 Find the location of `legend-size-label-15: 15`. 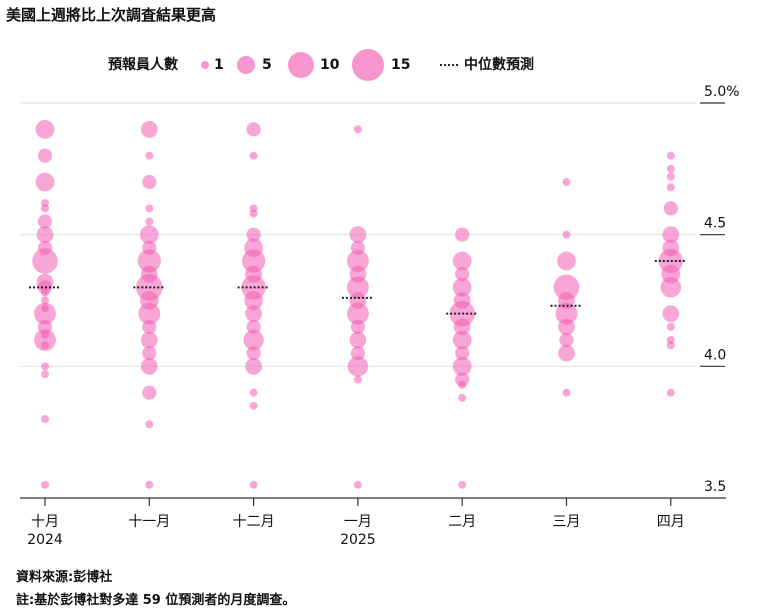

legend-size-label-15: 15 is located at coordinates (401, 65).